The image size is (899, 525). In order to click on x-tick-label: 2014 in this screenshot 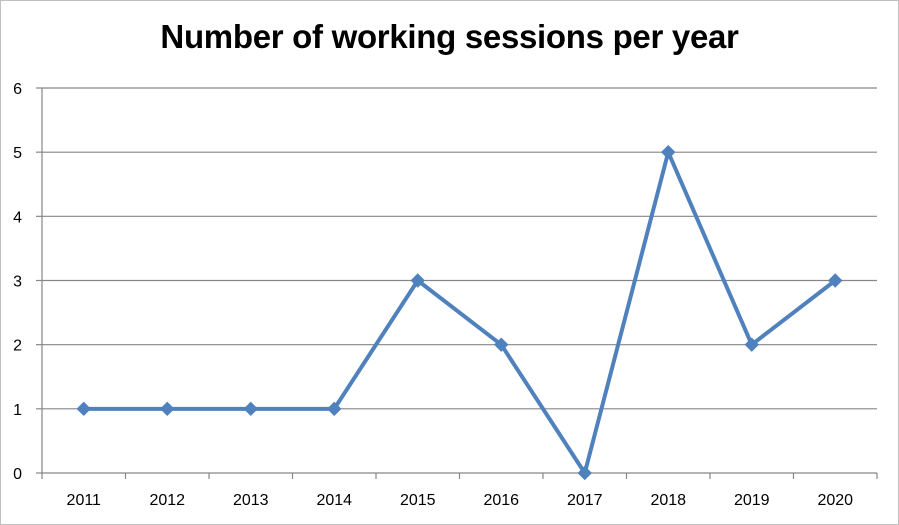, I will do `click(334, 500)`.